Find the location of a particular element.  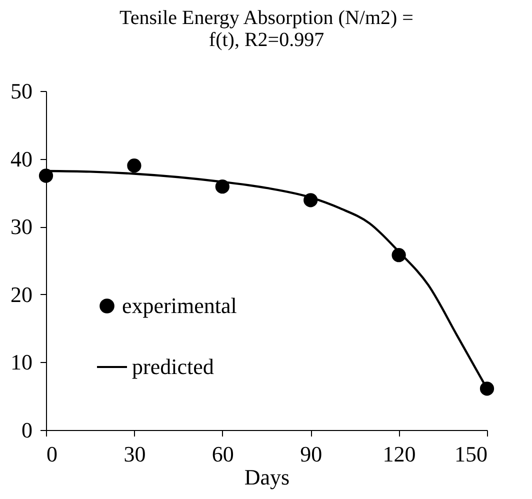

x-tick-label: 120 is located at coordinates (399, 454).